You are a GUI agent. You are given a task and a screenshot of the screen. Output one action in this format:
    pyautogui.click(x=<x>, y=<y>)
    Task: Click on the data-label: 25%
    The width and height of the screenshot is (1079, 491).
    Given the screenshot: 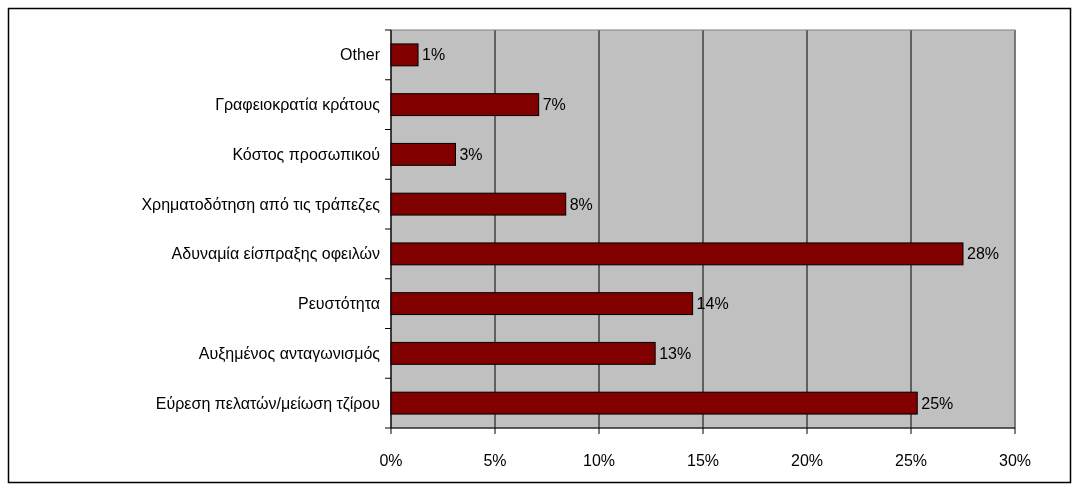 What is the action you would take?
    pyautogui.click(x=937, y=403)
    